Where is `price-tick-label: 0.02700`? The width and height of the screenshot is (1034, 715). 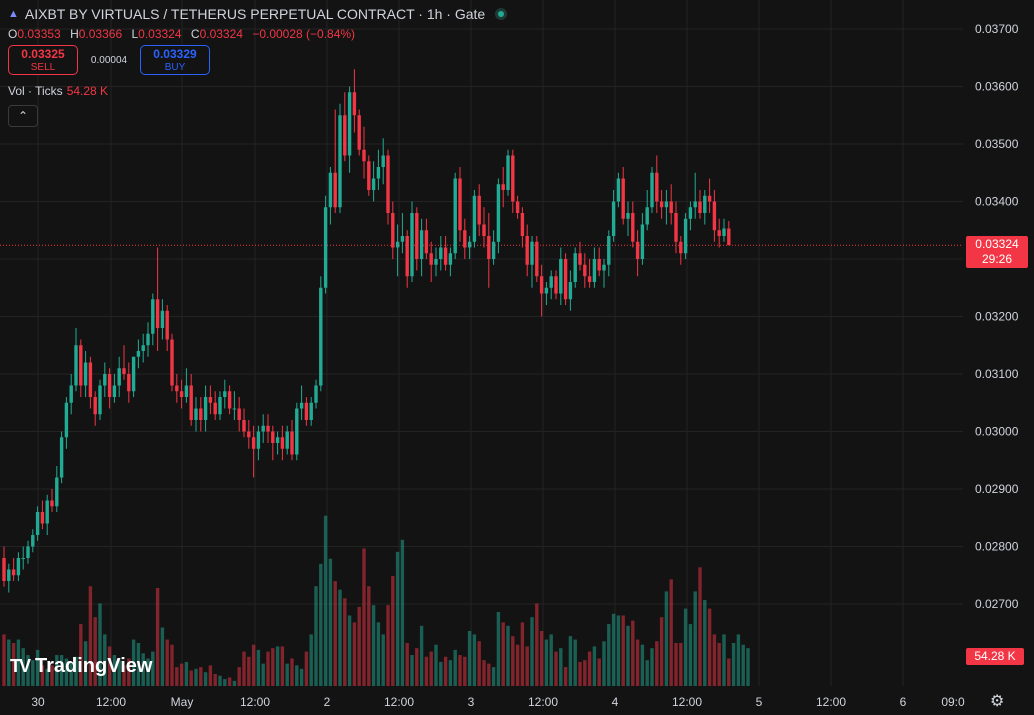 price-tick-label: 0.02700 is located at coordinates (997, 604).